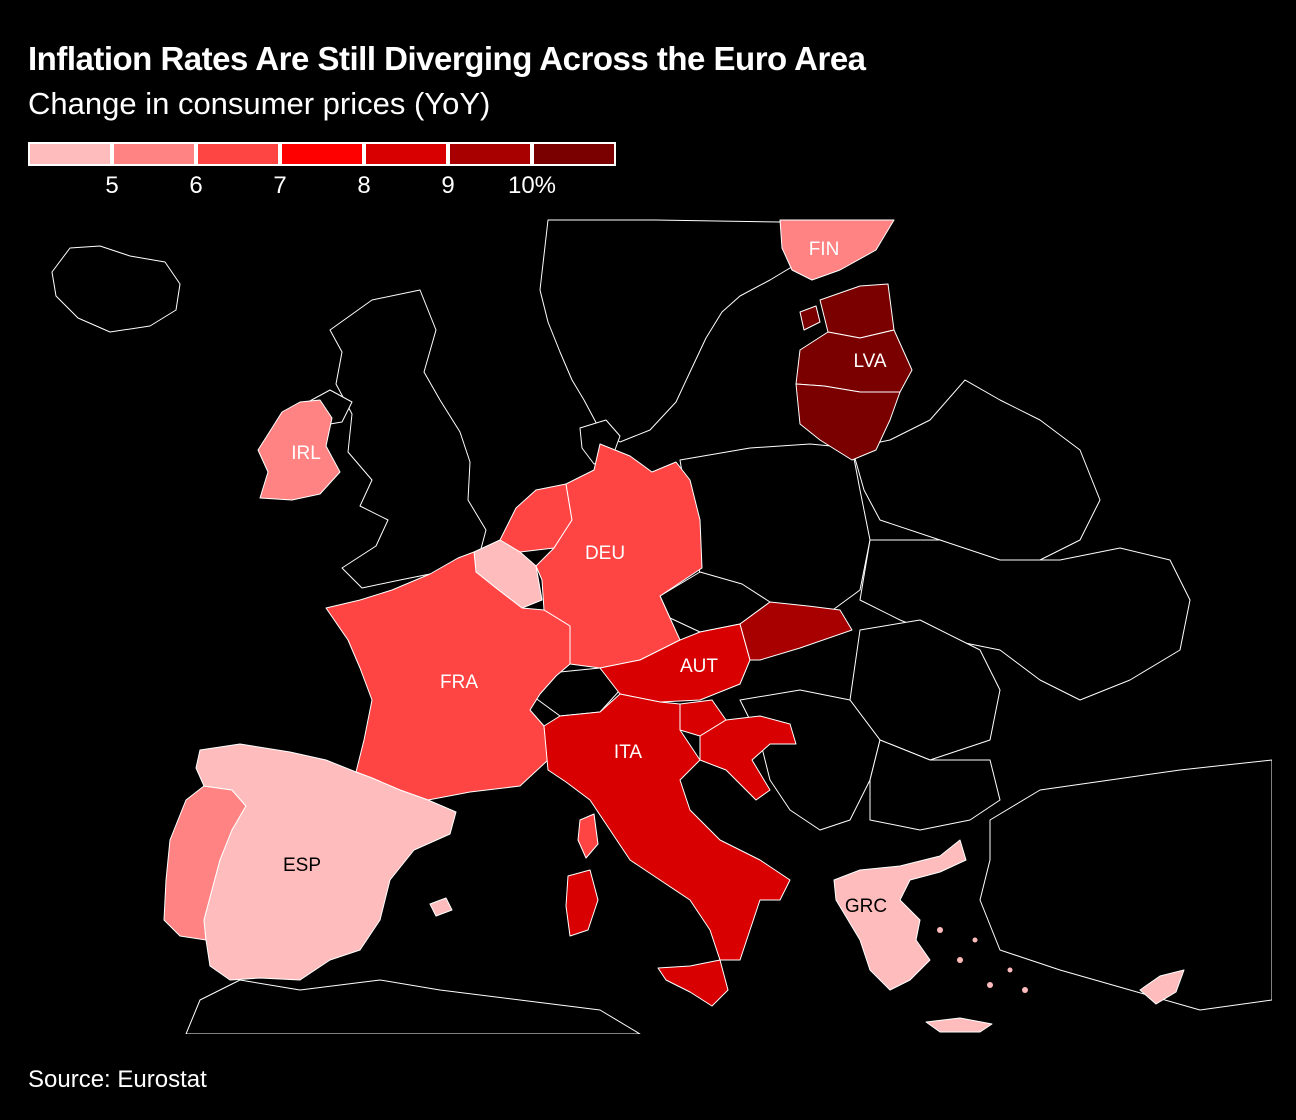 This screenshot has width=1296, height=1120. Describe the element at coordinates (900, 915) in the screenshot. I see `country-greece` at that location.